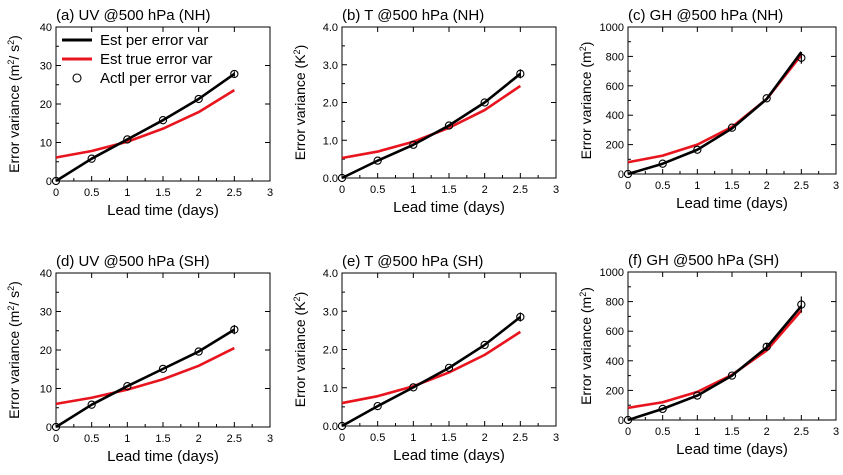 The image size is (843, 475). Describe the element at coordinates (300, 103) in the screenshot. I see `y-axis-label: Error variance (K2​)` at that location.